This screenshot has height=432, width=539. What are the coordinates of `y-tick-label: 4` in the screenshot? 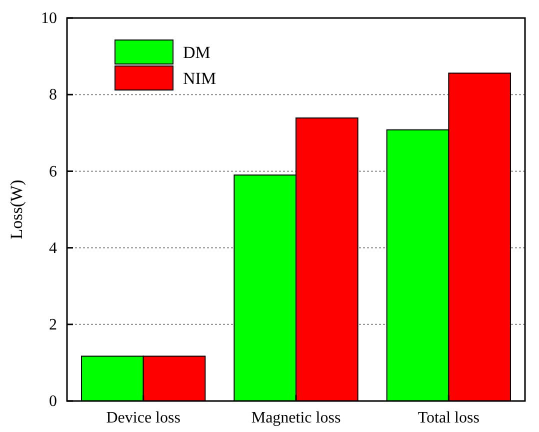 It's located at (53, 248).